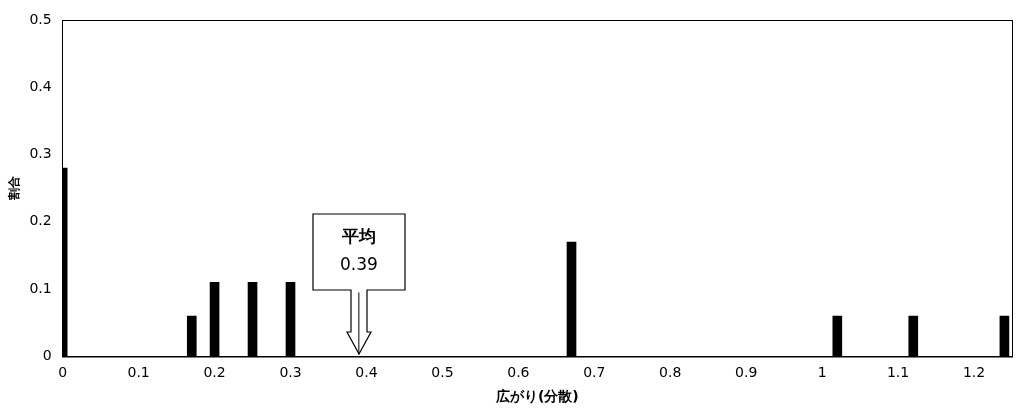 The height and width of the screenshot is (412, 1022). Describe the element at coordinates (670, 372) in the screenshot. I see `x-tick-label: 0.8` at that location.